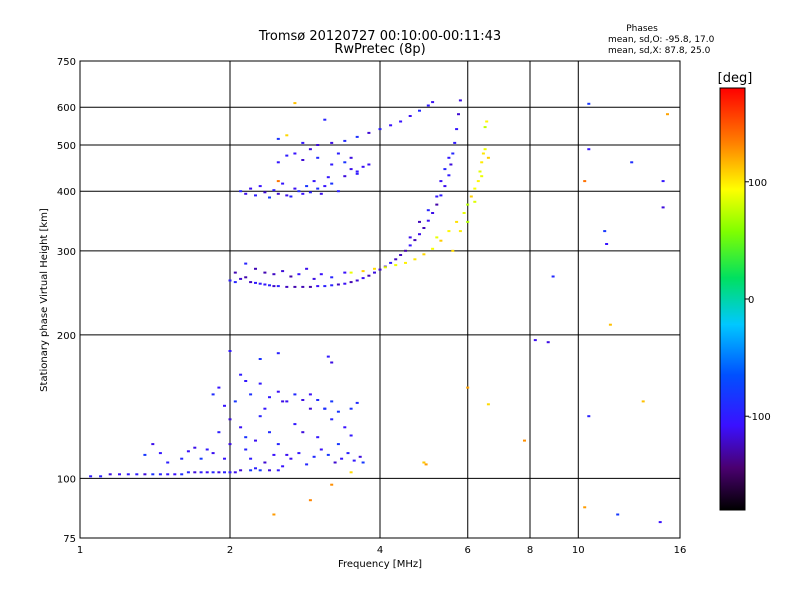  Describe the element at coordinates (757, 183) in the screenshot. I see `colorbar-tick-label: 100` at that location.